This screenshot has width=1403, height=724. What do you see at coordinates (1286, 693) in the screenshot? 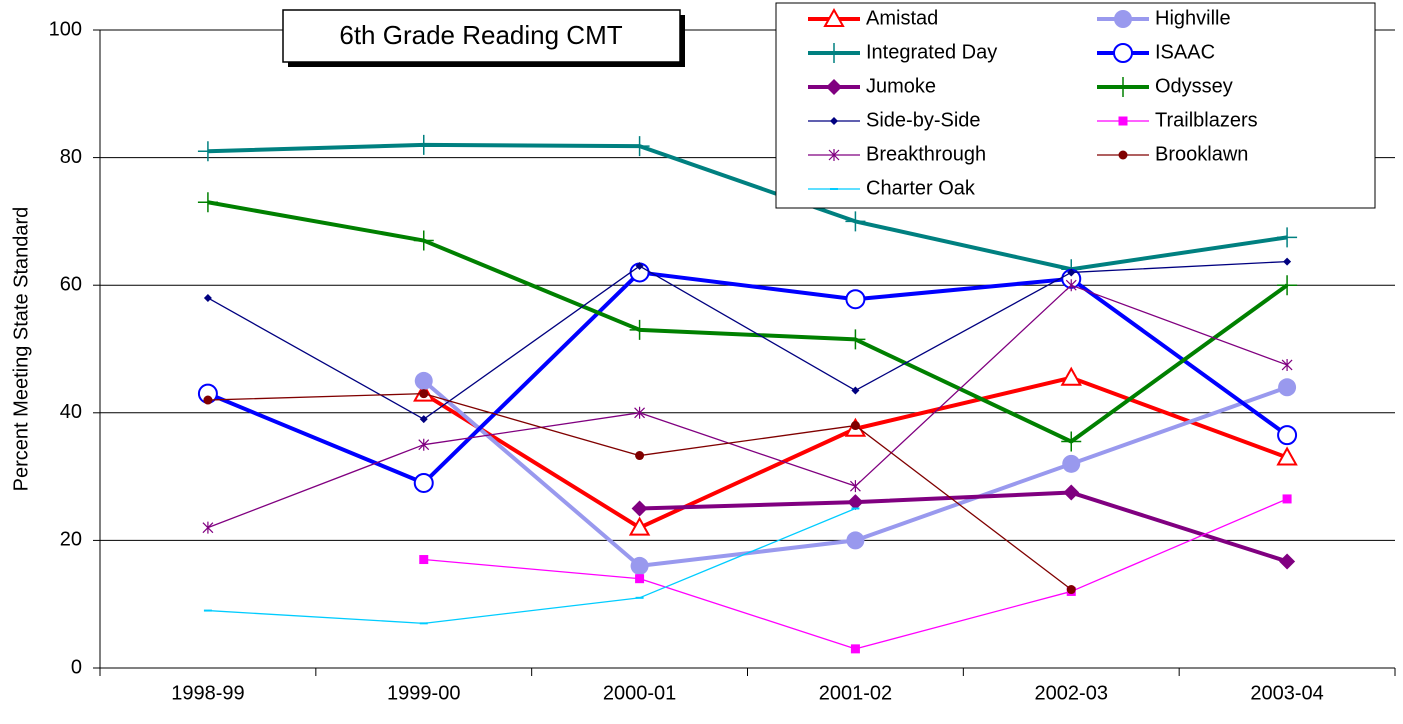
I see `x-tick-label: 2003-04` at bounding box center [1286, 693].